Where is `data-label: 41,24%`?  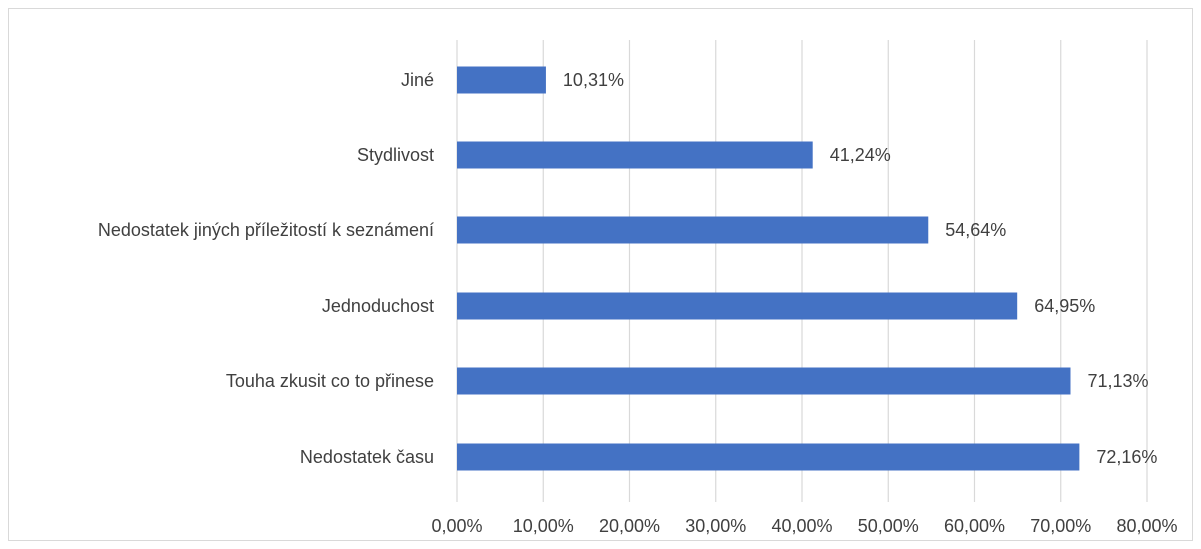 data-label: 41,24% is located at coordinates (860, 155).